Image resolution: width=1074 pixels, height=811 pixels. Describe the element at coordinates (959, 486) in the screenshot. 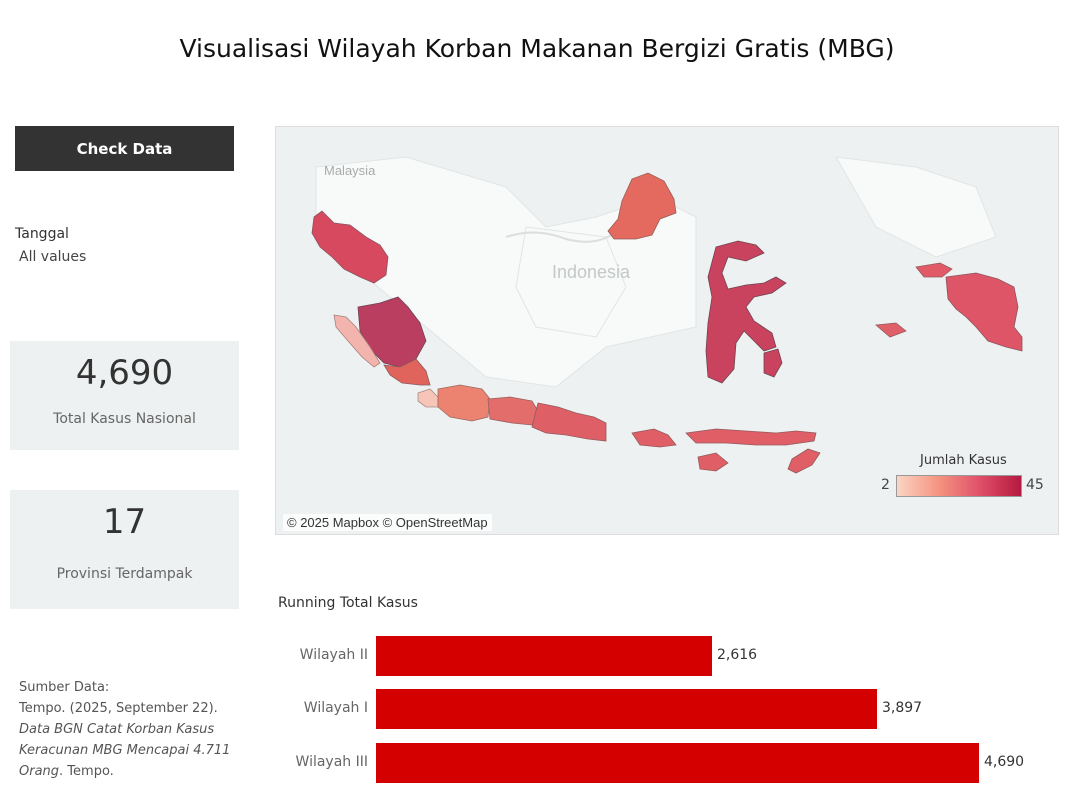

I see `legend-color-scale` at that location.